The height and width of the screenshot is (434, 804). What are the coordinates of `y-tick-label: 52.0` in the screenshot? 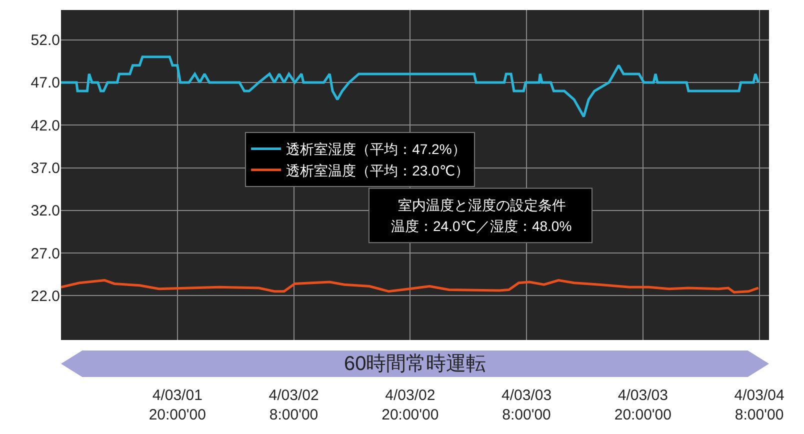 It's located at (45, 41).